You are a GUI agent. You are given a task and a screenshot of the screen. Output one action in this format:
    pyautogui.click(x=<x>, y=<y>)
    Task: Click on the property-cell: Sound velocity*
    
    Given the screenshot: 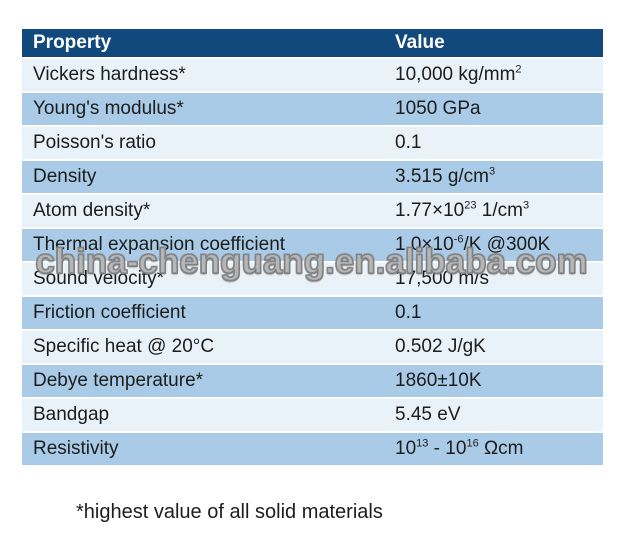 What is the action you would take?
    pyautogui.click(x=98, y=278)
    